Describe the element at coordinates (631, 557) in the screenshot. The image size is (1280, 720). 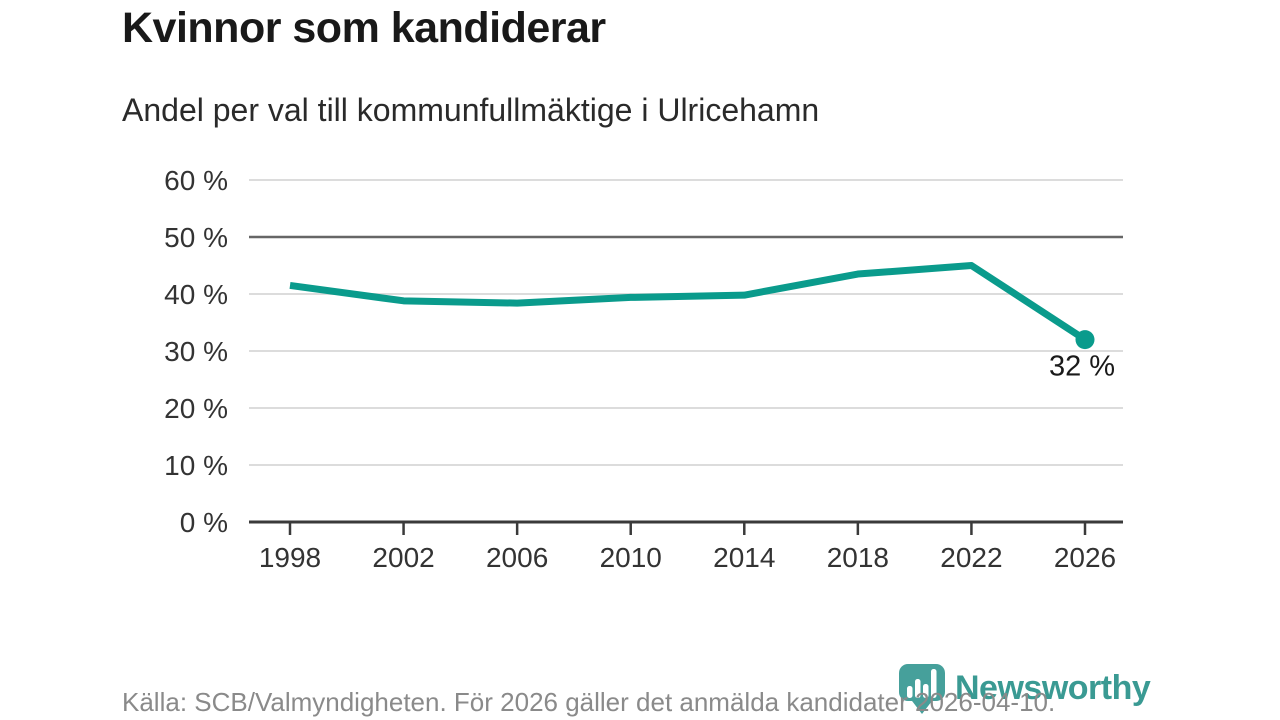
I see `x-axis-tick-label: 2010` at that location.